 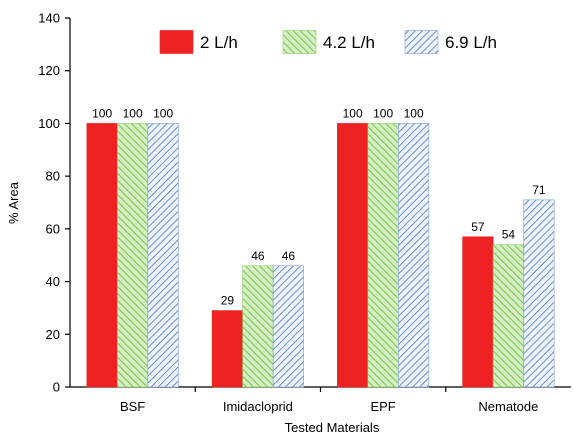 What do you see at coordinates (53, 334) in the screenshot?
I see `y-tick-label: 20` at bounding box center [53, 334].